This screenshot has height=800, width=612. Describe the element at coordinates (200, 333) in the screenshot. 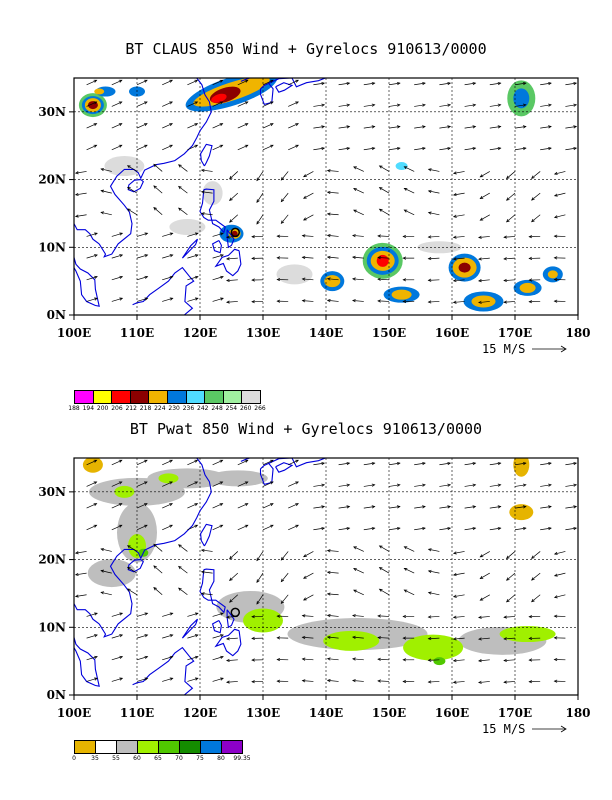

I see `x-tick-label: 120E` at that location.